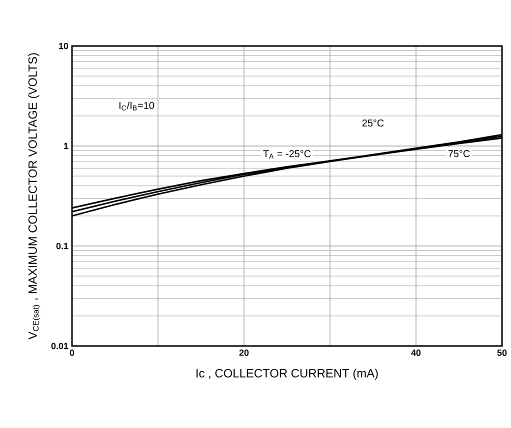  What do you see at coordinates (287, 154) in the screenshot?
I see `series-label: T$_{A}$ = -25°C` at bounding box center [287, 154].